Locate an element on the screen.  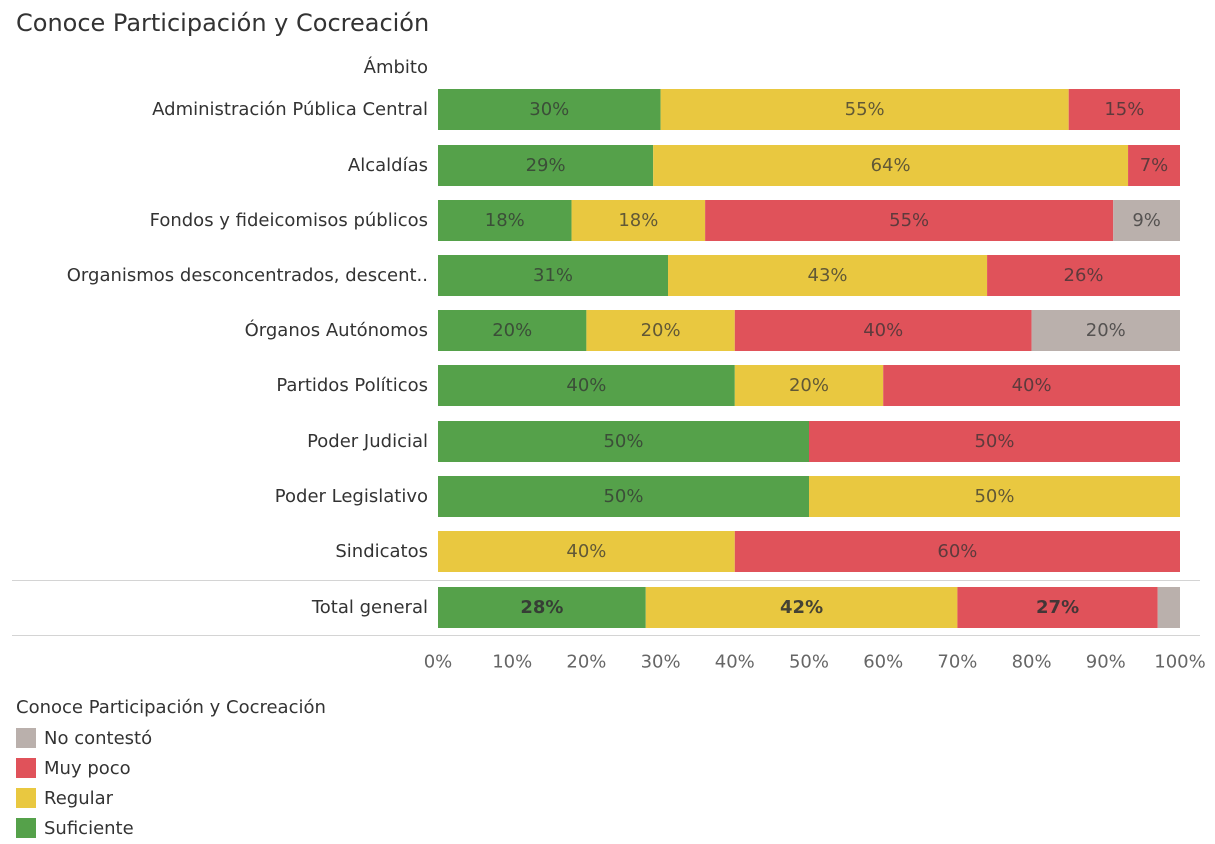
data-label: 15% is located at coordinates (1124, 109).